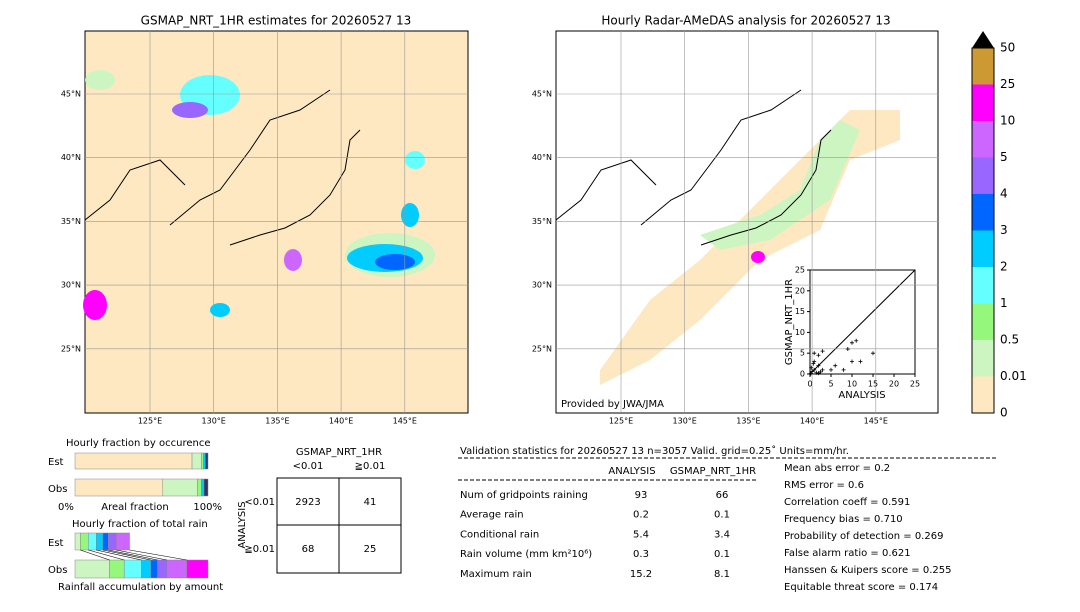 The width and height of the screenshot is (1080, 612). What do you see at coordinates (542, 221) in the screenshot?
I see `lat-label: 35°N` at bounding box center [542, 221].